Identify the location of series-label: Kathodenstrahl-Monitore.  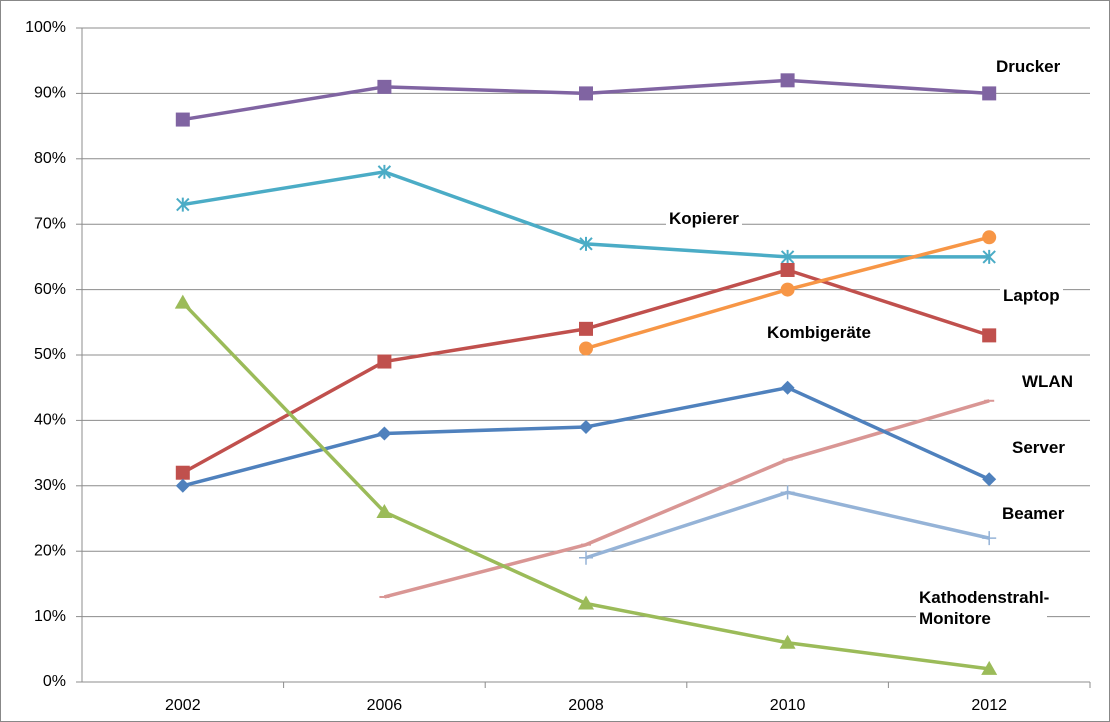
(982, 608).